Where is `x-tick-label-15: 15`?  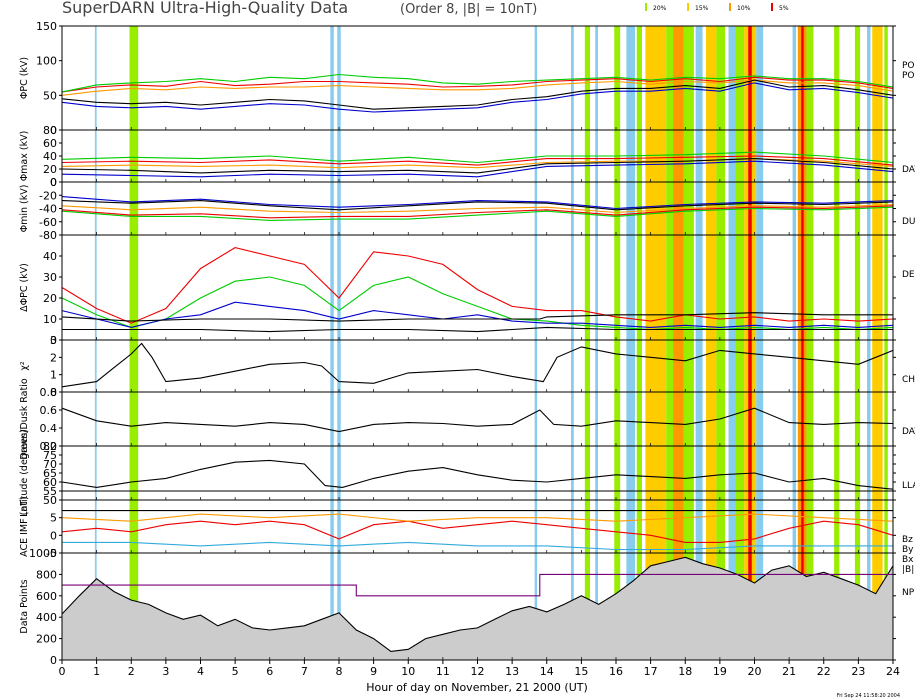
x-tick-label-15: 15 is located at coordinates (581, 671).